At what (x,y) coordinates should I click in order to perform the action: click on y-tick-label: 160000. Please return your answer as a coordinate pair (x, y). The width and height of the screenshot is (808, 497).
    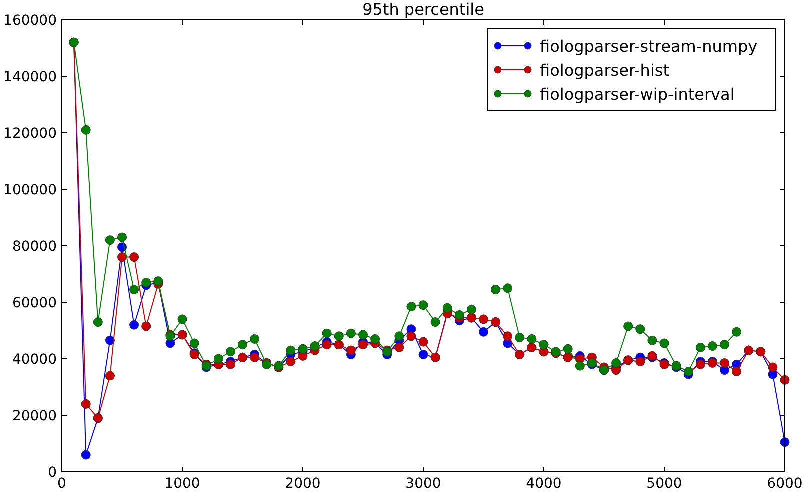
    Looking at the image, I should click on (30, 21).